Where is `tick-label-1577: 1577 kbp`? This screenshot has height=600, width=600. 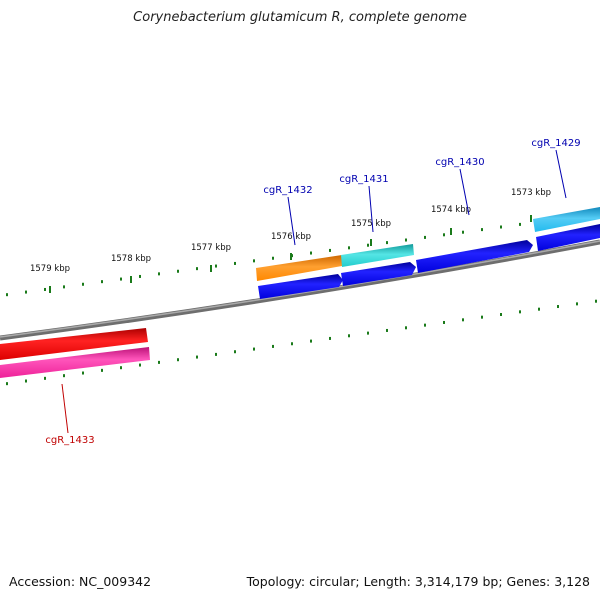
tick-label-1577: 1577 kbp is located at coordinates (211, 248).